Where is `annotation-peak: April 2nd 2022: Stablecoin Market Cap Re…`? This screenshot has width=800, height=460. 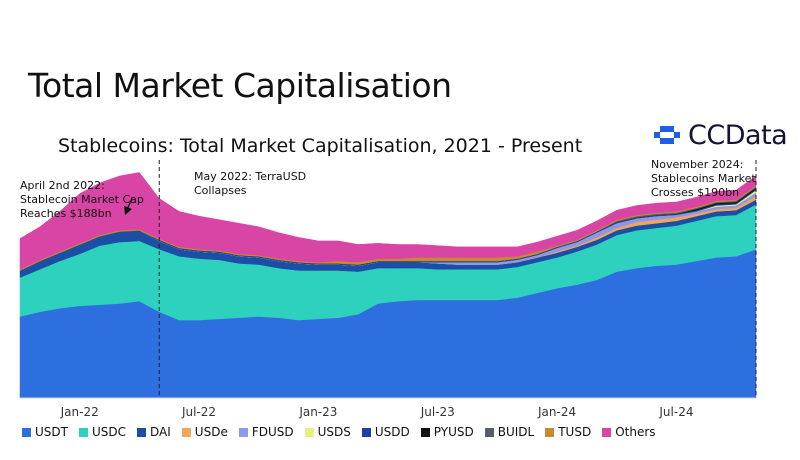
annotation-peak: April 2nd 2022: Stablecoin Market Cap Re… is located at coordinates (82, 199).